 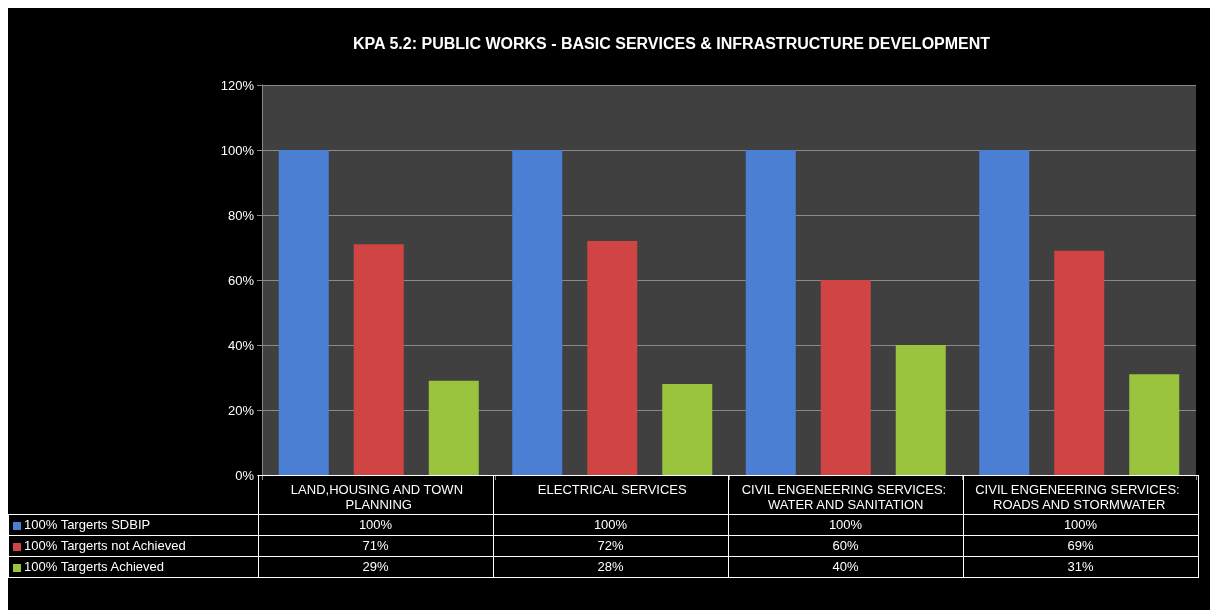 What do you see at coordinates (1079, 497) in the screenshot?
I see `x-tick-label: CIVIL ENGENEERING SERVICES: ROADS AND STORMWATER` at bounding box center [1079, 497].